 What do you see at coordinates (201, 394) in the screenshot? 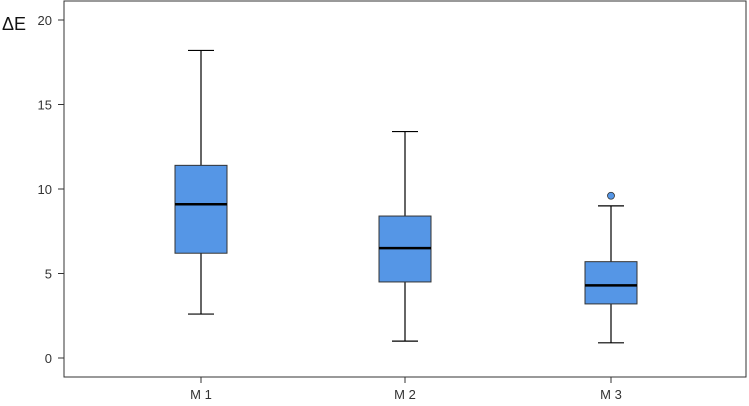
I see `x-tick-label-1: M 1` at bounding box center [201, 394].